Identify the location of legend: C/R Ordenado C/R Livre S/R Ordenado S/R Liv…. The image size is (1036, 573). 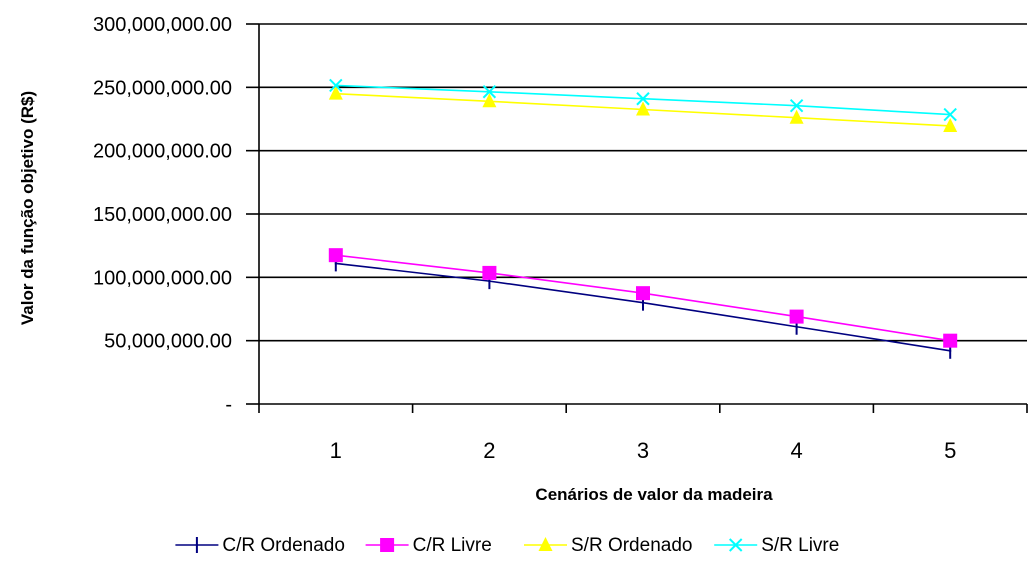
(507, 545).